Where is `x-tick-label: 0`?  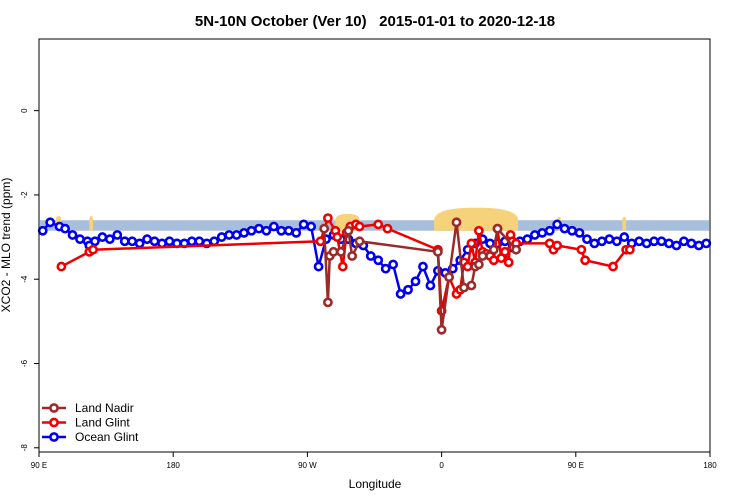 x-tick-label: 0 is located at coordinates (441, 465).